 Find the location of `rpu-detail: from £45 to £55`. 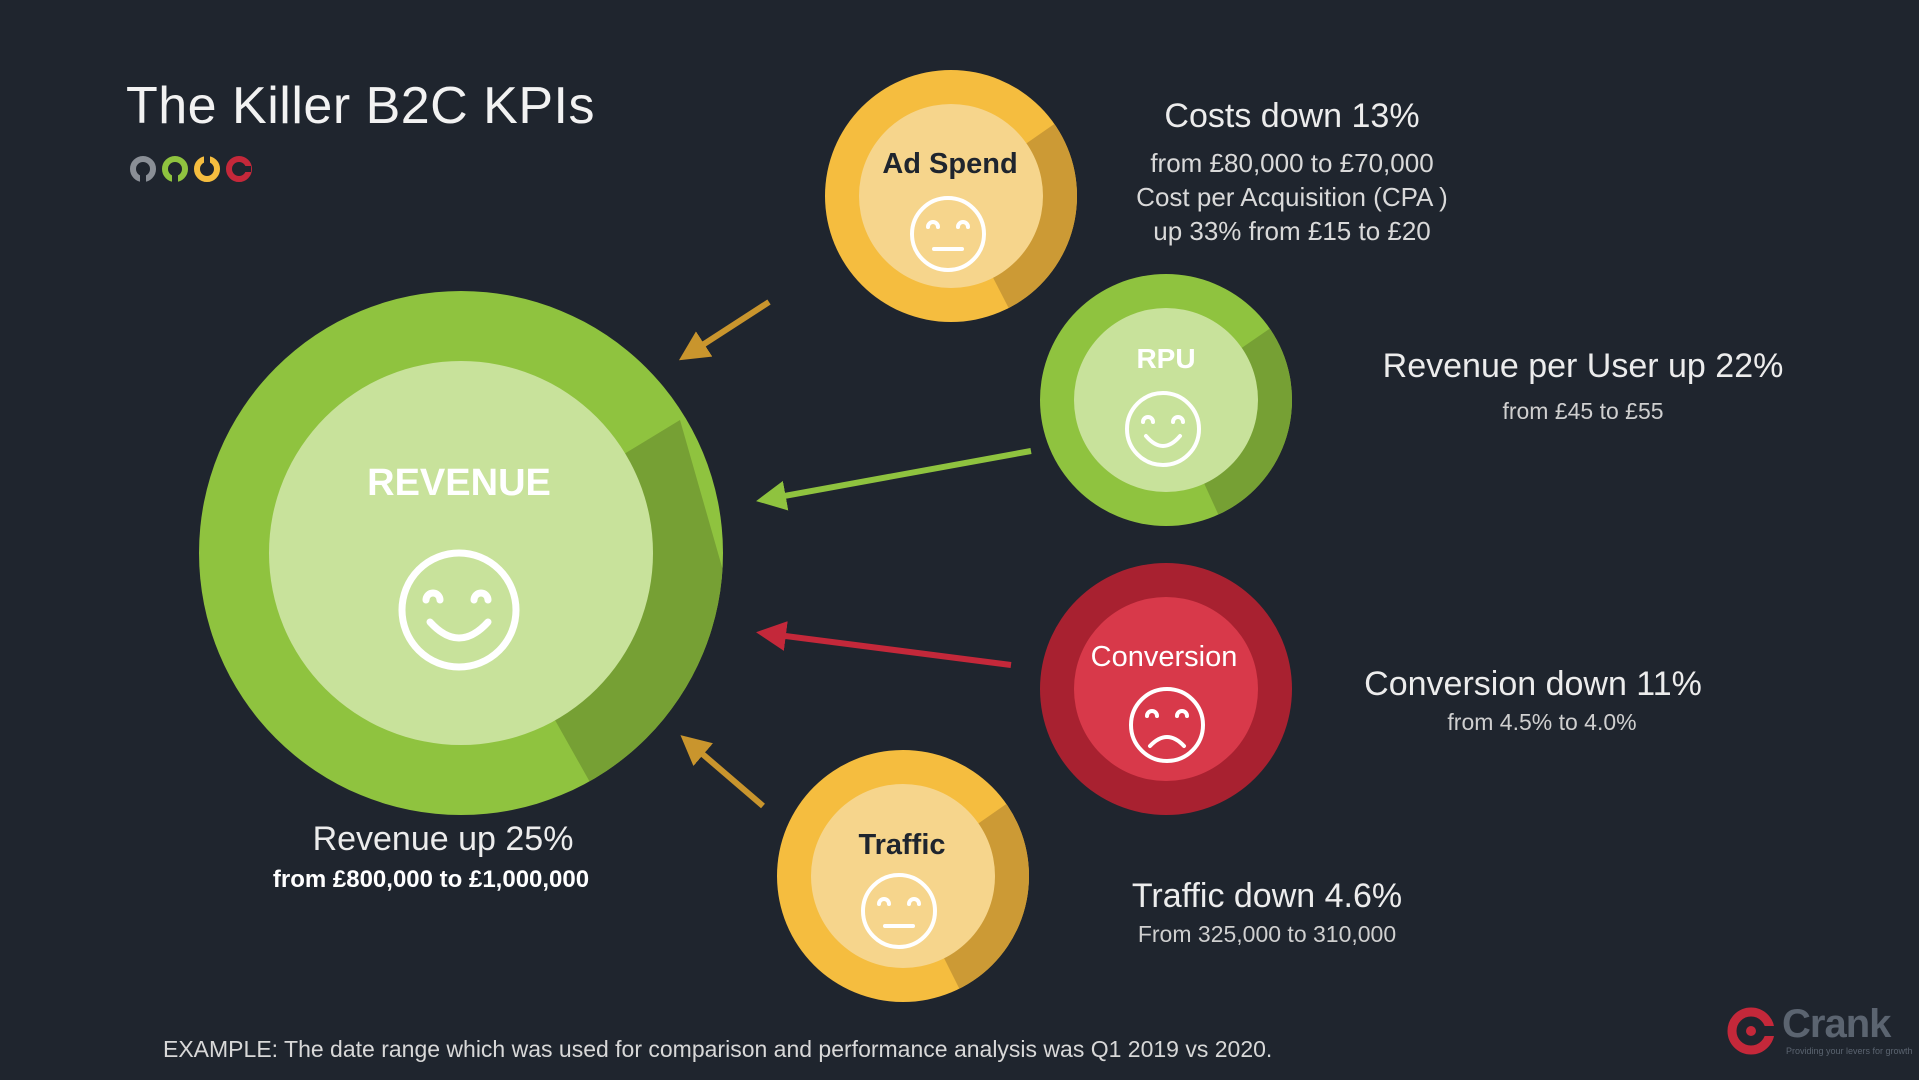

rpu-detail: from £45 to £55 is located at coordinates (1583, 411).